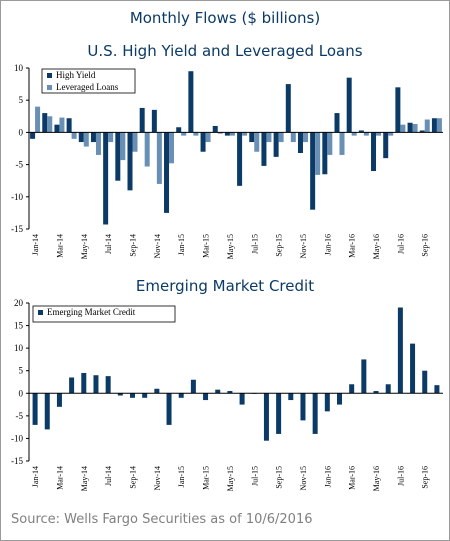 This screenshot has height=541, width=450. Describe the element at coordinates (76, 75) in the screenshot. I see `legend-label: High Yield` at that location.